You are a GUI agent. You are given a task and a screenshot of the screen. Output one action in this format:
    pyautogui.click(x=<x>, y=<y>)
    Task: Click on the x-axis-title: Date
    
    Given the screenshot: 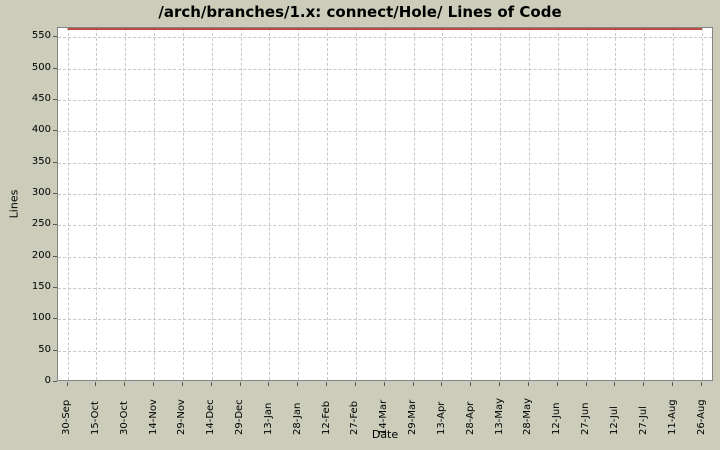 What is the action you would take?
    pyautogui.click(x=385, y=434)
    